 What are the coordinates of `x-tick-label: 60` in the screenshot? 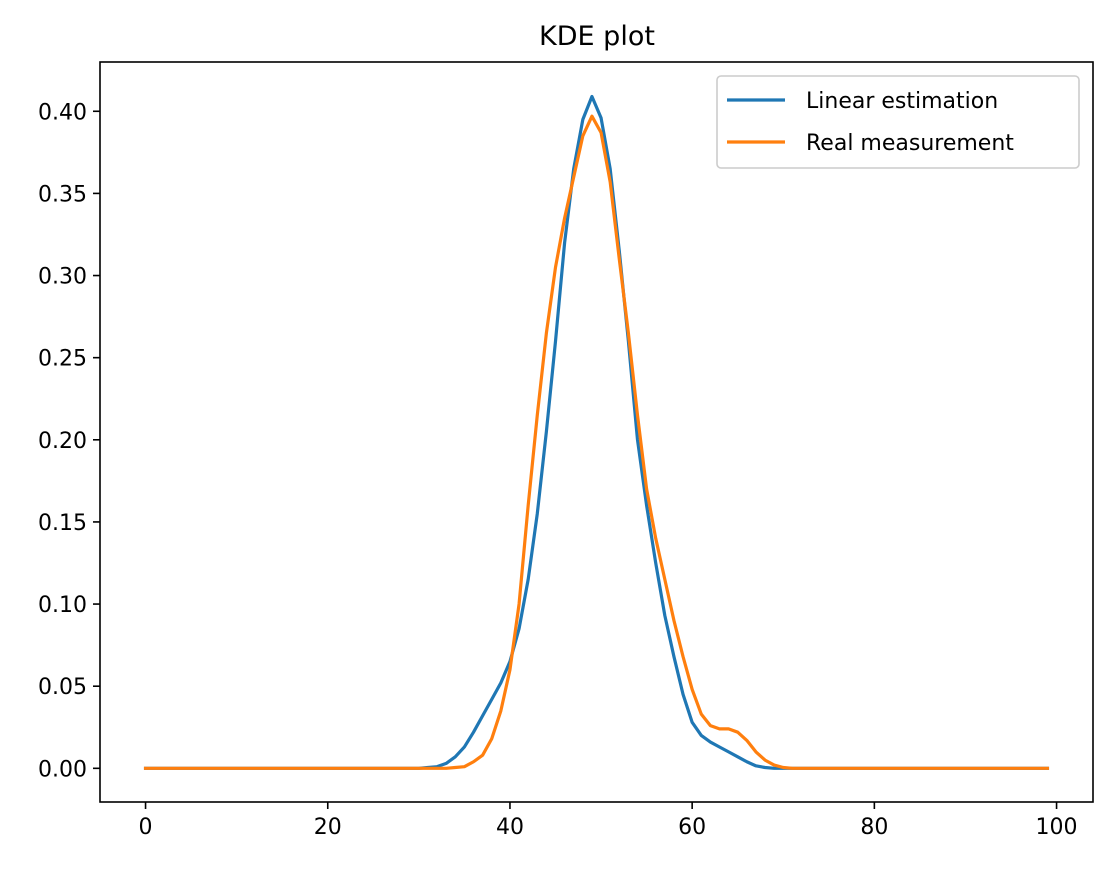 It's located at (692, 827).